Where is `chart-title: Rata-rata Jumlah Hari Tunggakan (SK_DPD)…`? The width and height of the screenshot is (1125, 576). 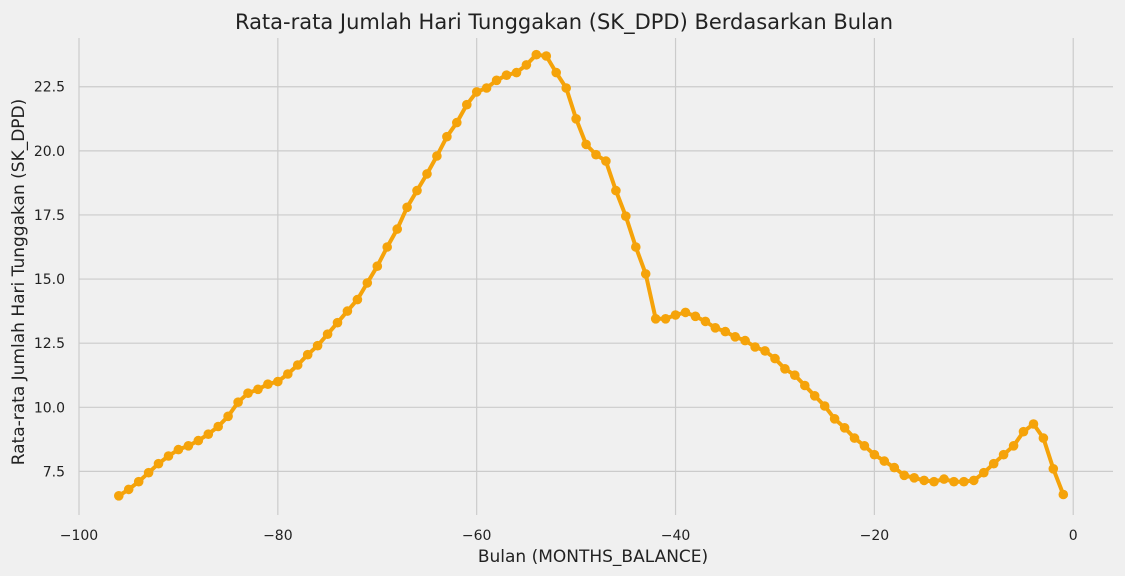 chart-title: Rata-rata Jumlah Hari Tunggakan (SK_DPD)… is located at coordinates (564, 22).